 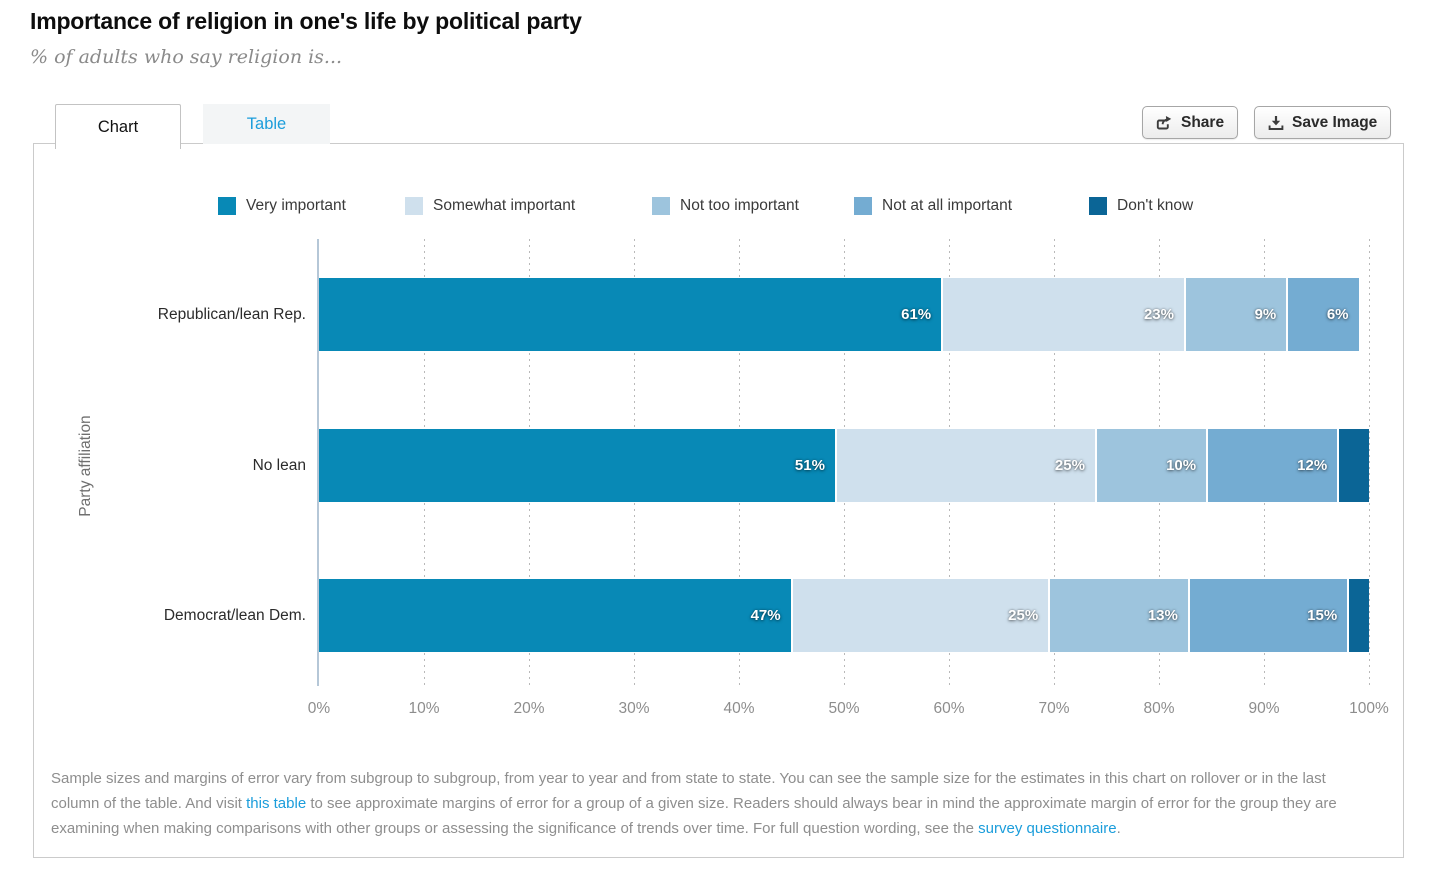 What do you see at coordinates (1335, 122) in the screenshot?
I see `save-image-button-label: Save Image` at bounding box center [1335, 122].